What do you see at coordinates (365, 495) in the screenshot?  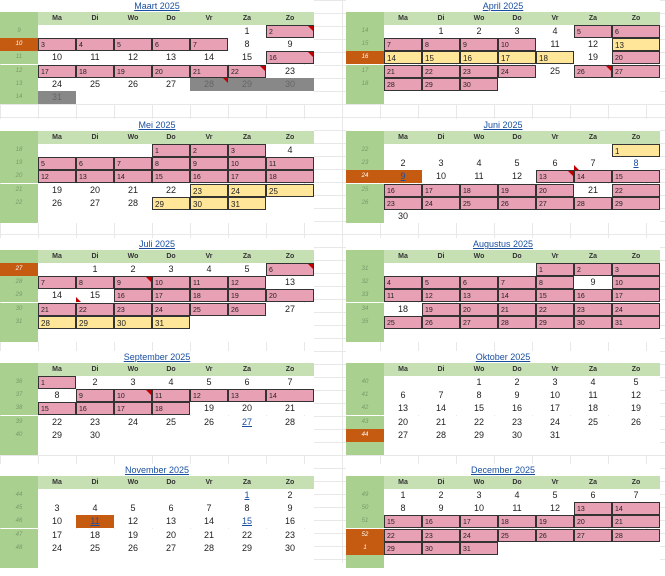 I see `week-number-cell: 49` at bounding box center [365, 495].